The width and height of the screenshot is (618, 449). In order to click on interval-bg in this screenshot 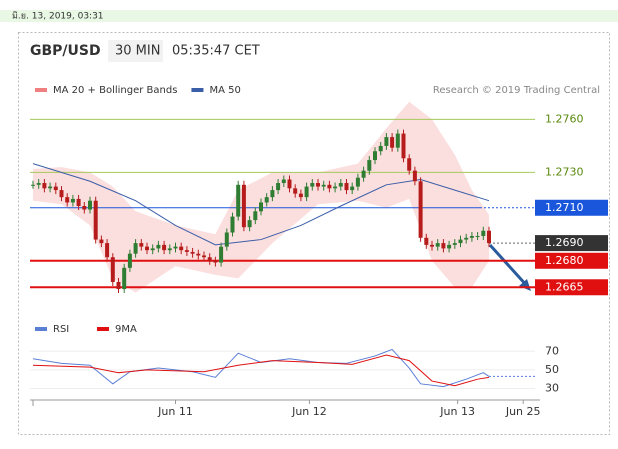, I will do `click(135, 51)`.